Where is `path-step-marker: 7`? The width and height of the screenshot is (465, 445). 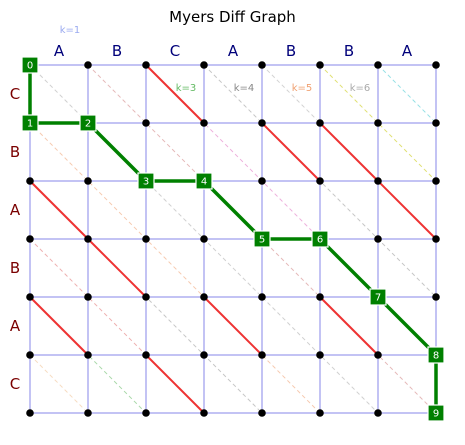 path-step-marker: 7 is located at coordinates (378, 297).